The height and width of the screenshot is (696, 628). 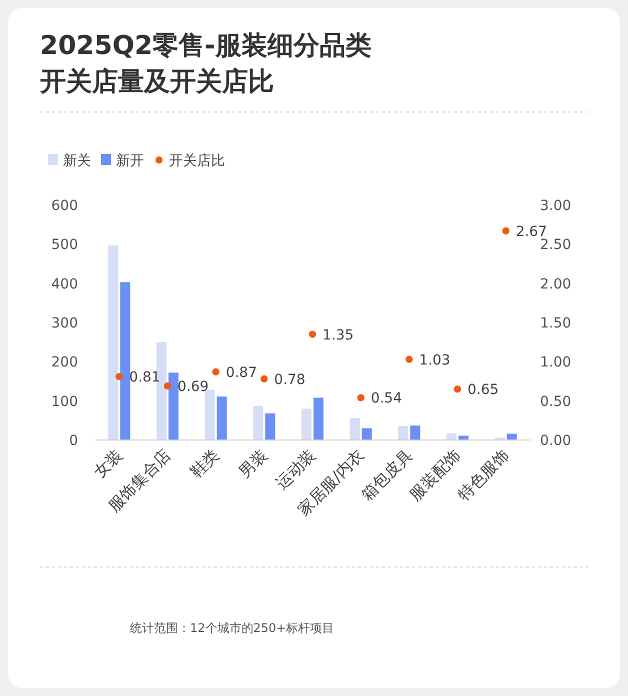 What do you see at coordinates (64, 284) in the screenshot?
I see `y-tick-label: 400` at bounding box center [64, 284].